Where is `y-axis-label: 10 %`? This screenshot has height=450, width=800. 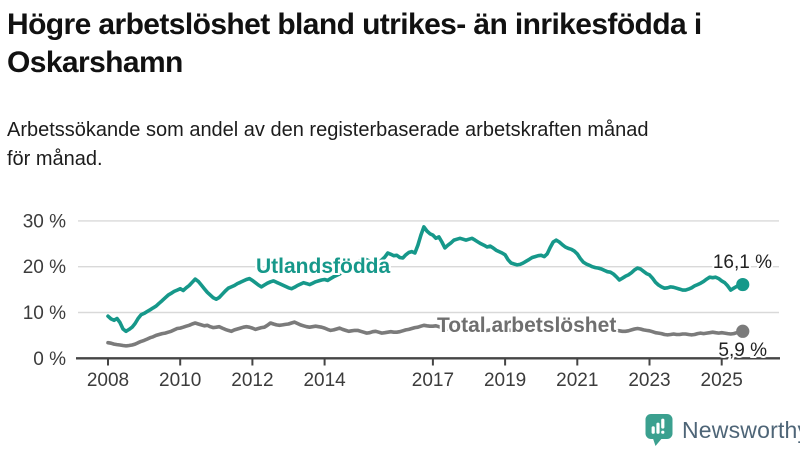 y-axis-label: 10 % is located at coordinates (44, 313).